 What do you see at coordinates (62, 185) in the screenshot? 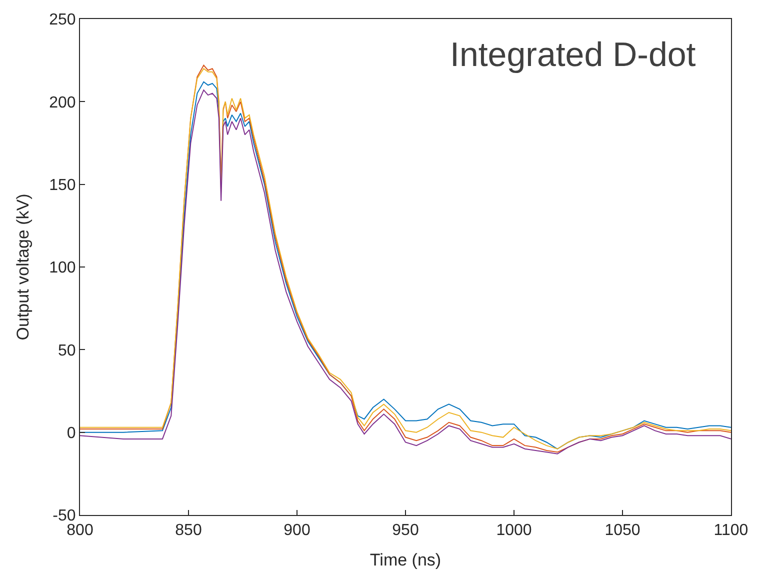
I see `y-tick-label: 150` at bounding box center [62, 185].